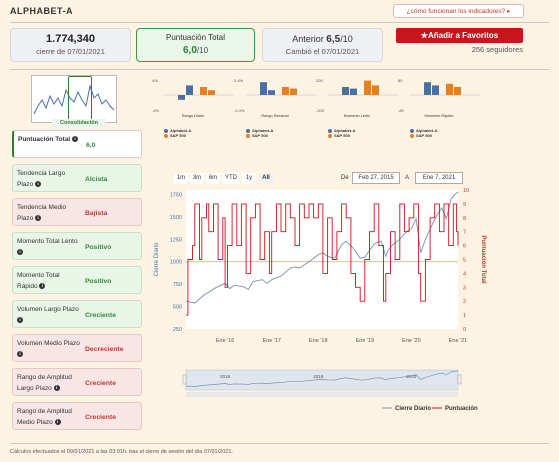  I want to click on indicator-name: Momento Total Lento i, so click(47, 247).